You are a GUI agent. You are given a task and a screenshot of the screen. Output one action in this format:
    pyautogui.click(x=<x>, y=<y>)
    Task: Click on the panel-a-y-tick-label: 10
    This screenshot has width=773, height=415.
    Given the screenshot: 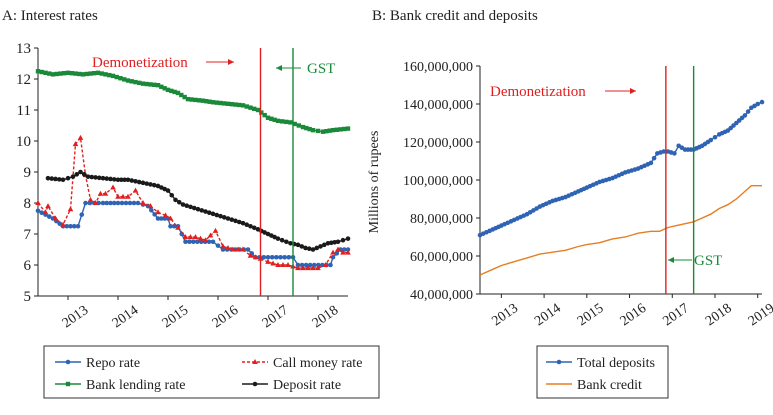 What is the action you would take?
    pyautogui.click(x=23, y=142)
    